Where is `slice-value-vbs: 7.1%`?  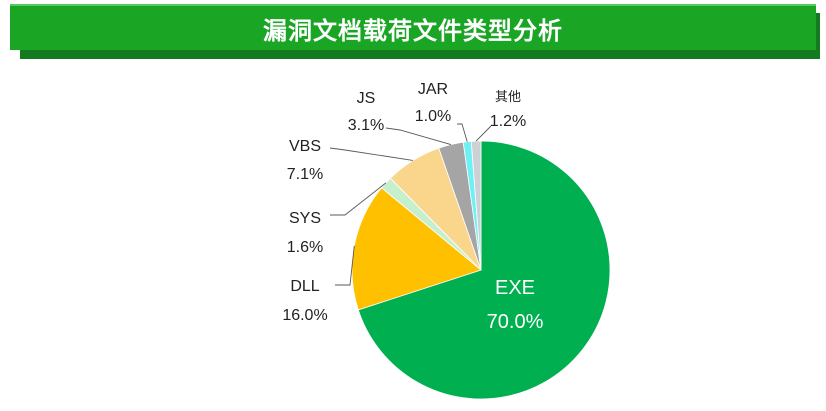
slice-value-vbs: 7.1% is located at coordinates (305, 174).